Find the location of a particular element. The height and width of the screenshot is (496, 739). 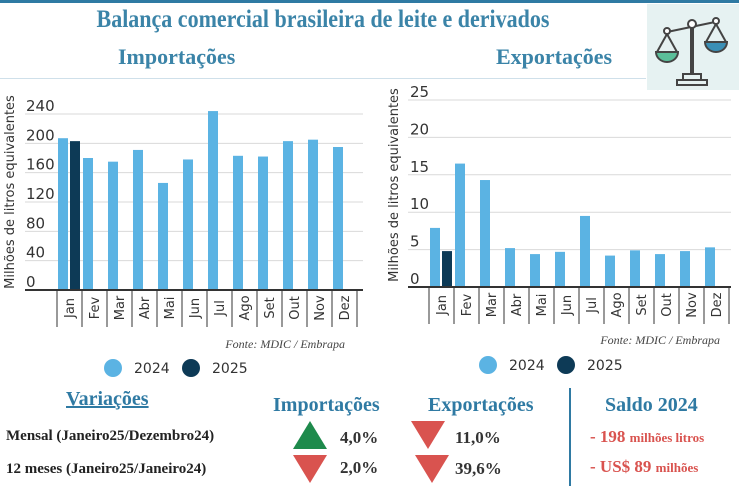

monthly-imports-pct: 4,0% is located at coordinates (359, 437).